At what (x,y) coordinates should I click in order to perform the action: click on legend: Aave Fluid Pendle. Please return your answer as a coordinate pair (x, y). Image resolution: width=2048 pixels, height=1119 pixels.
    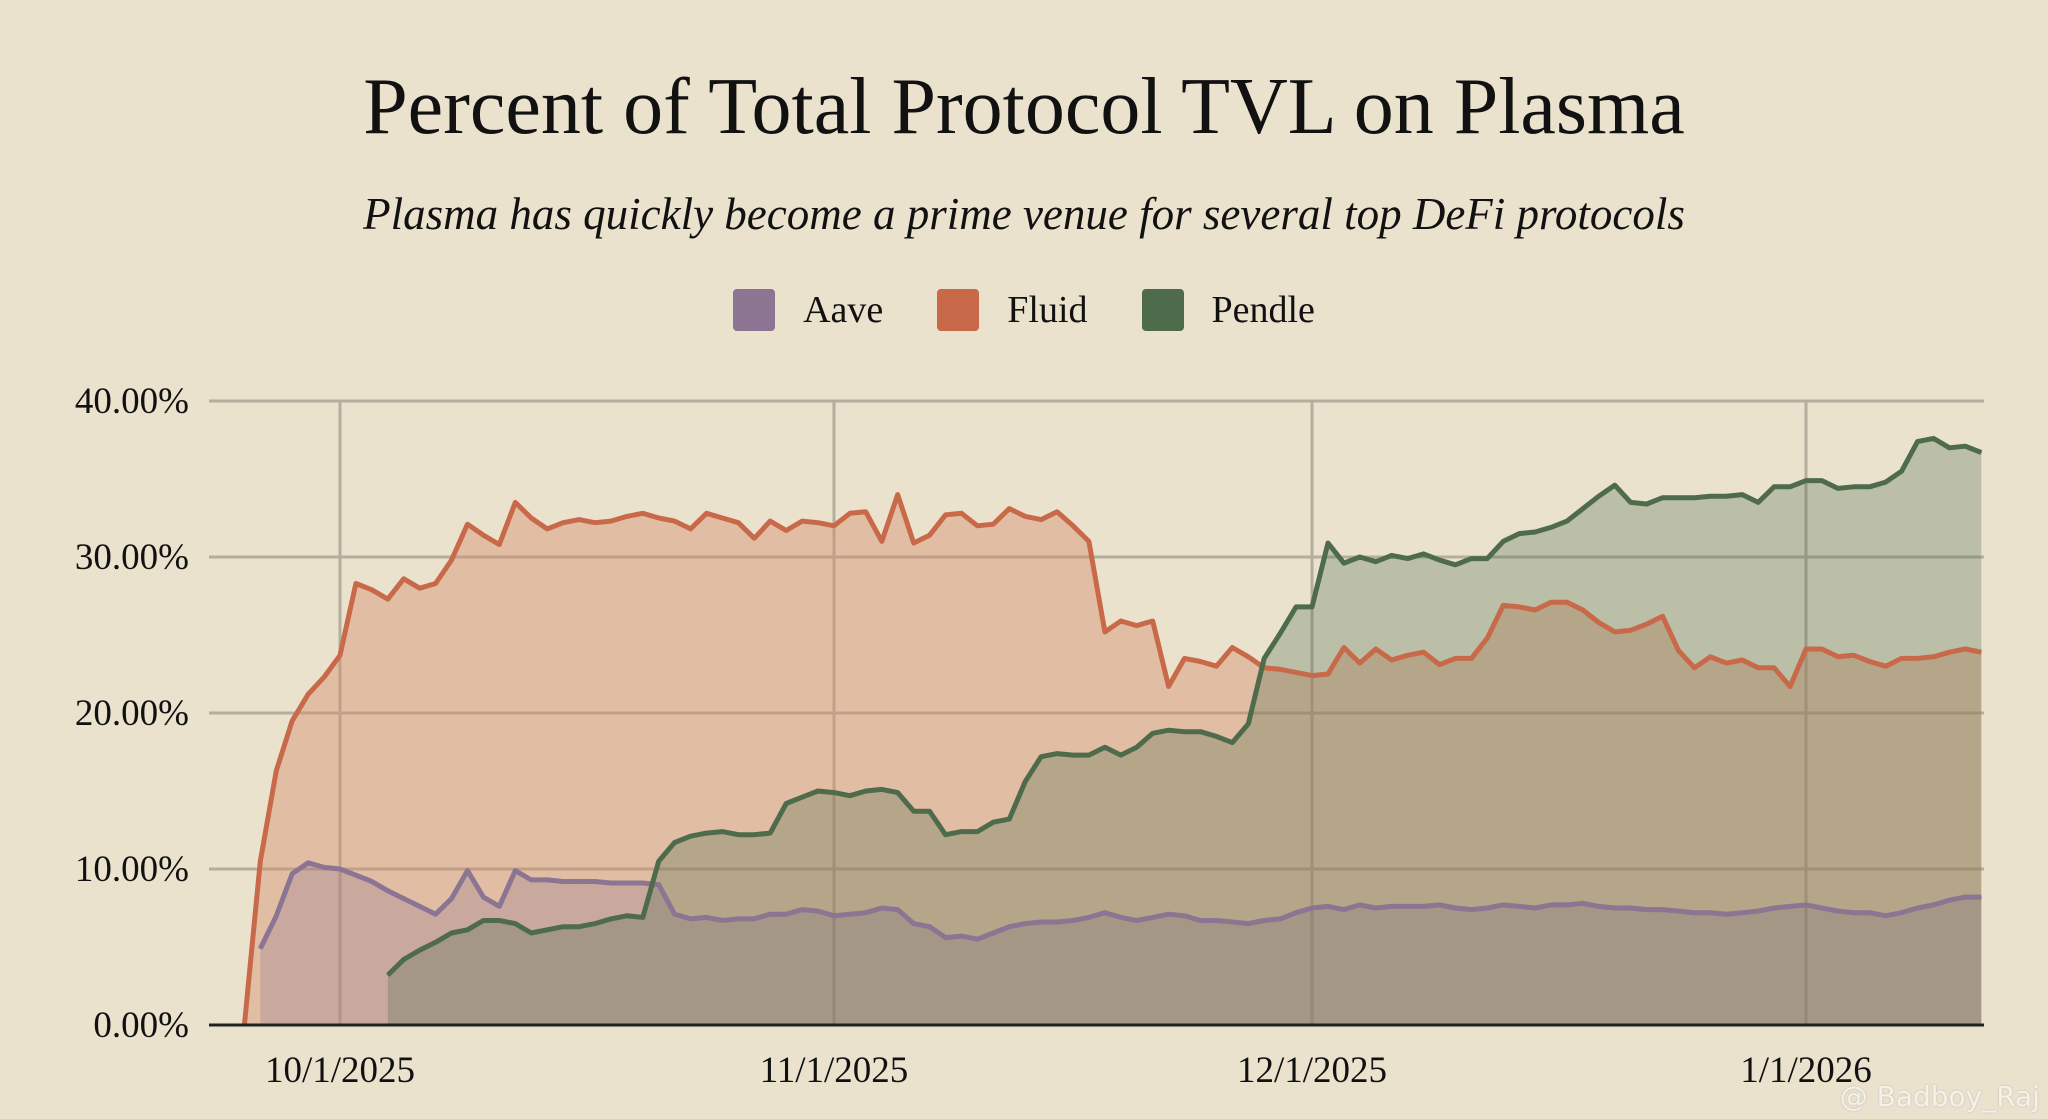
    Looking at the image, I should click on (1024, 310).